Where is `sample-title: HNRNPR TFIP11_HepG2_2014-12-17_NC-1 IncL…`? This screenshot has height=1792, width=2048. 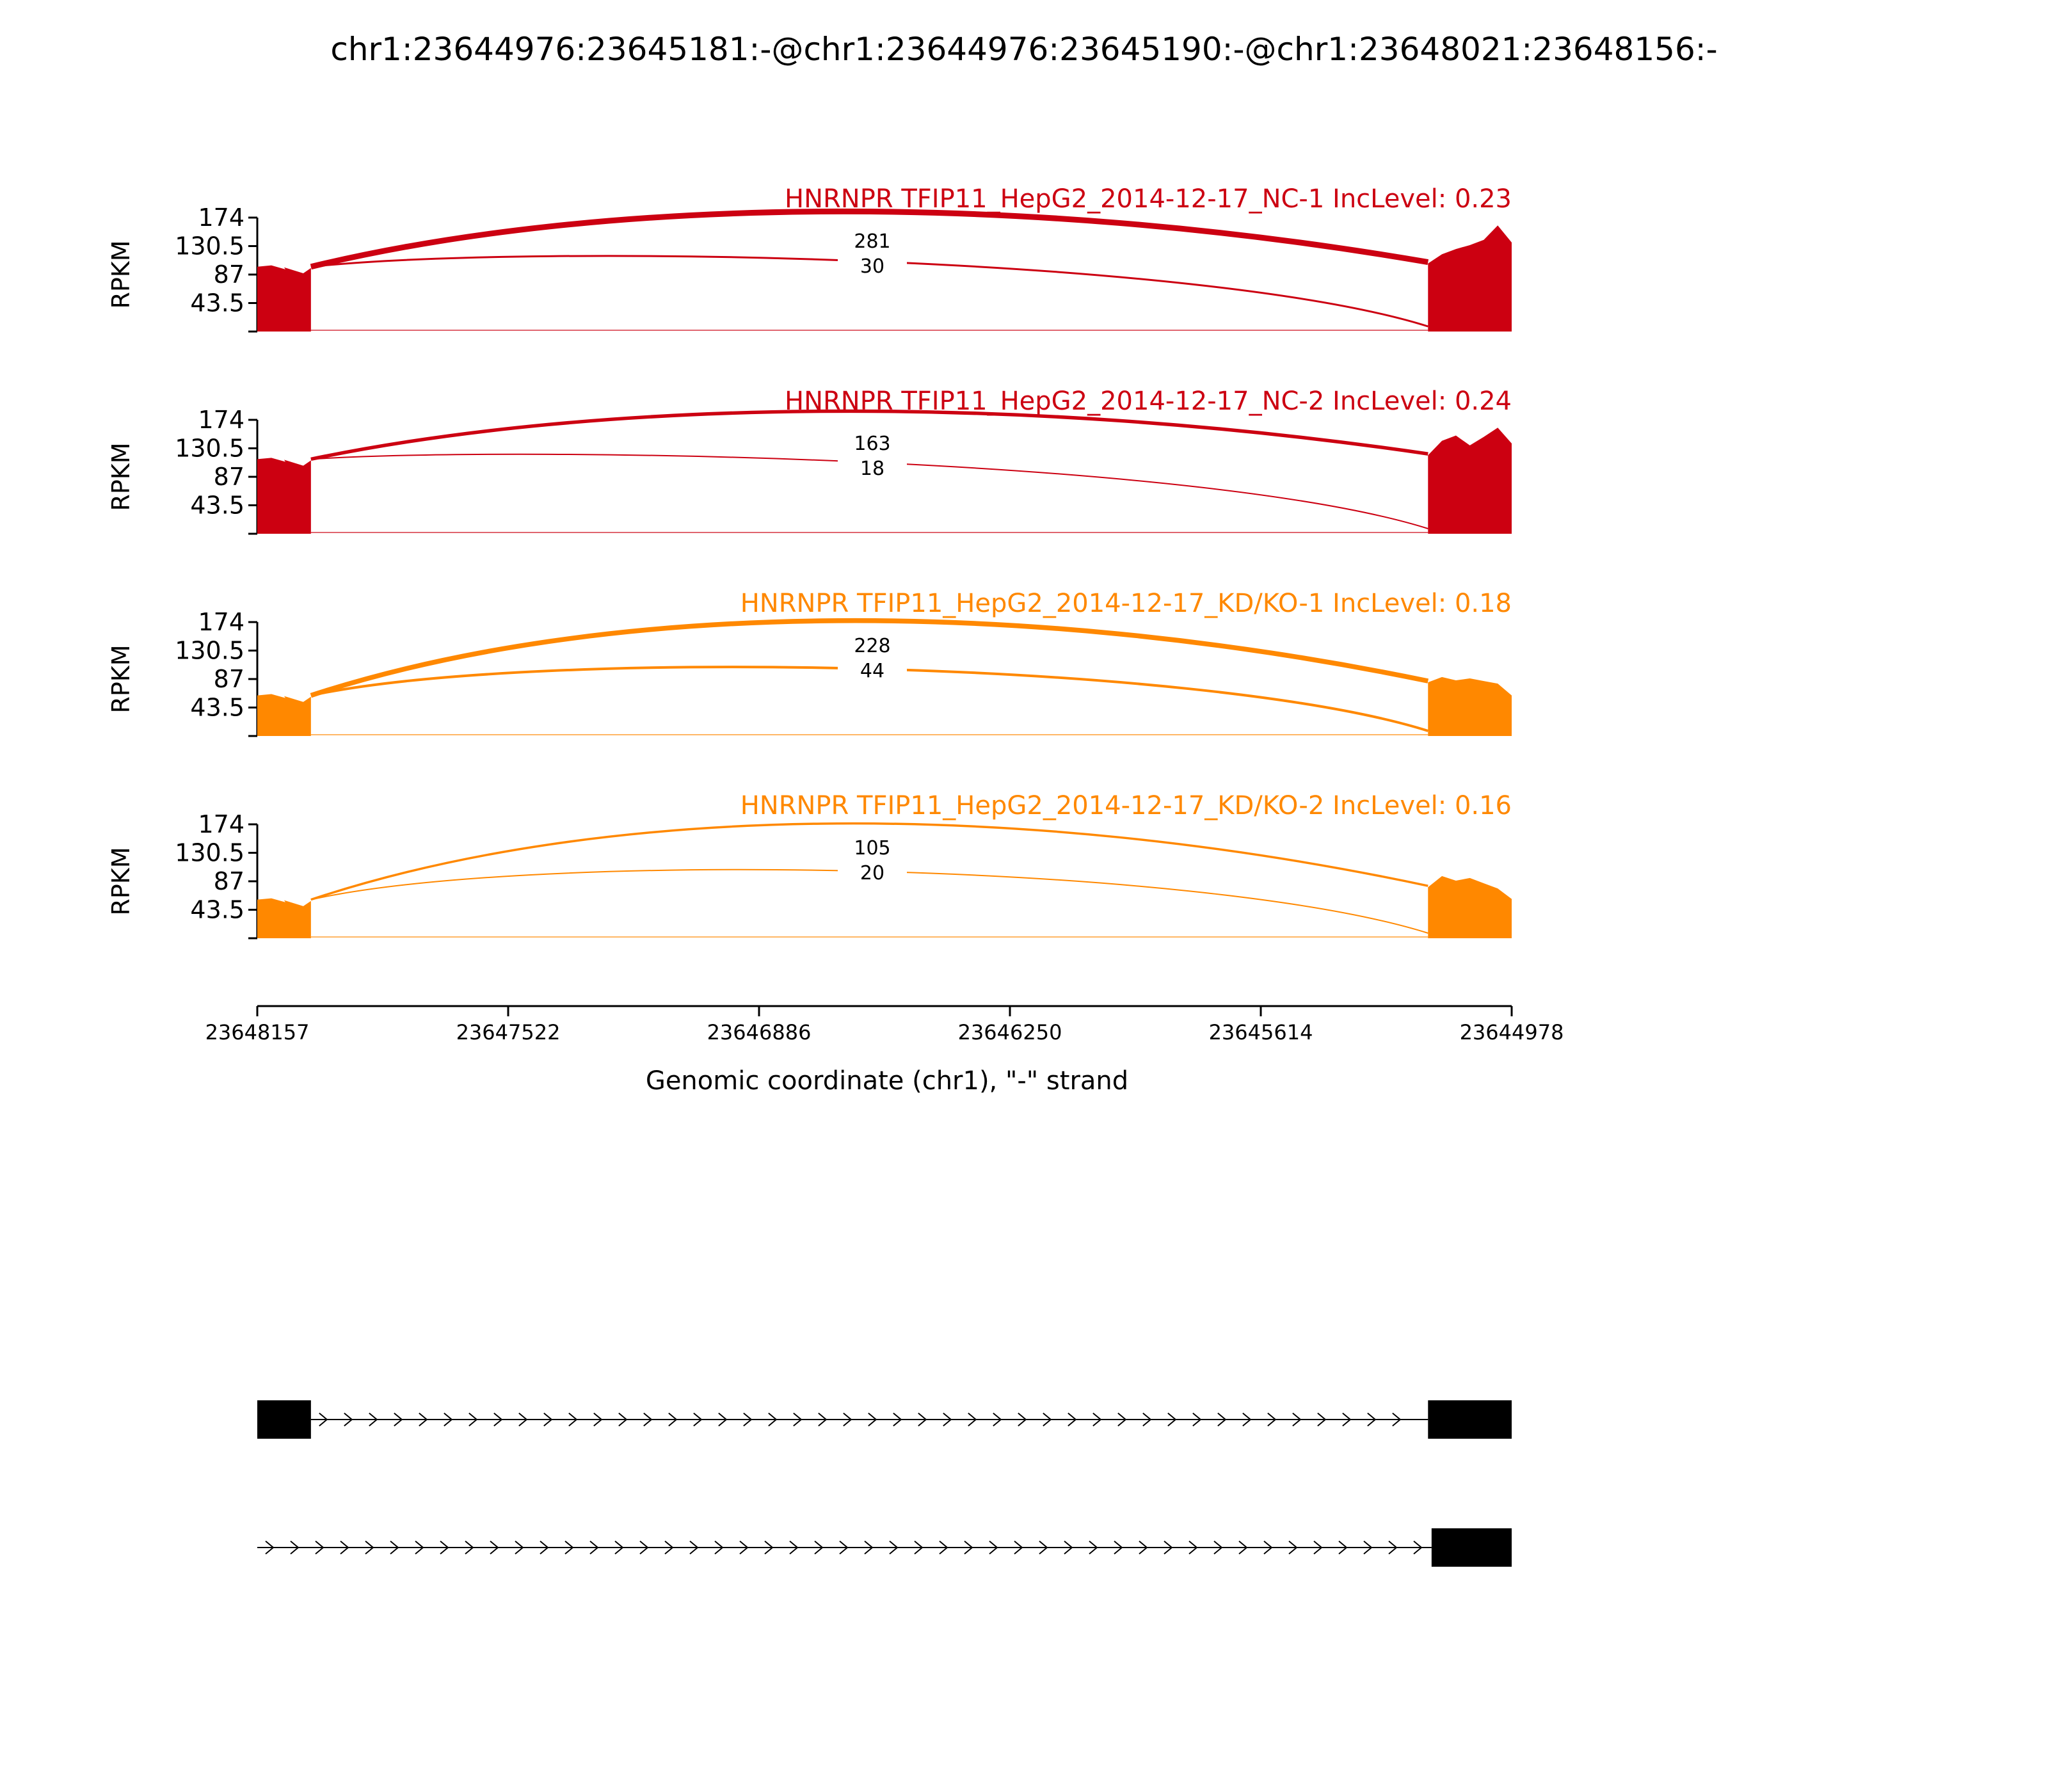
sample-title: HNRNPR TFIP11_HepG2_2014-12-17_NC-1 IncL… is located at coordinates (1148, 199).